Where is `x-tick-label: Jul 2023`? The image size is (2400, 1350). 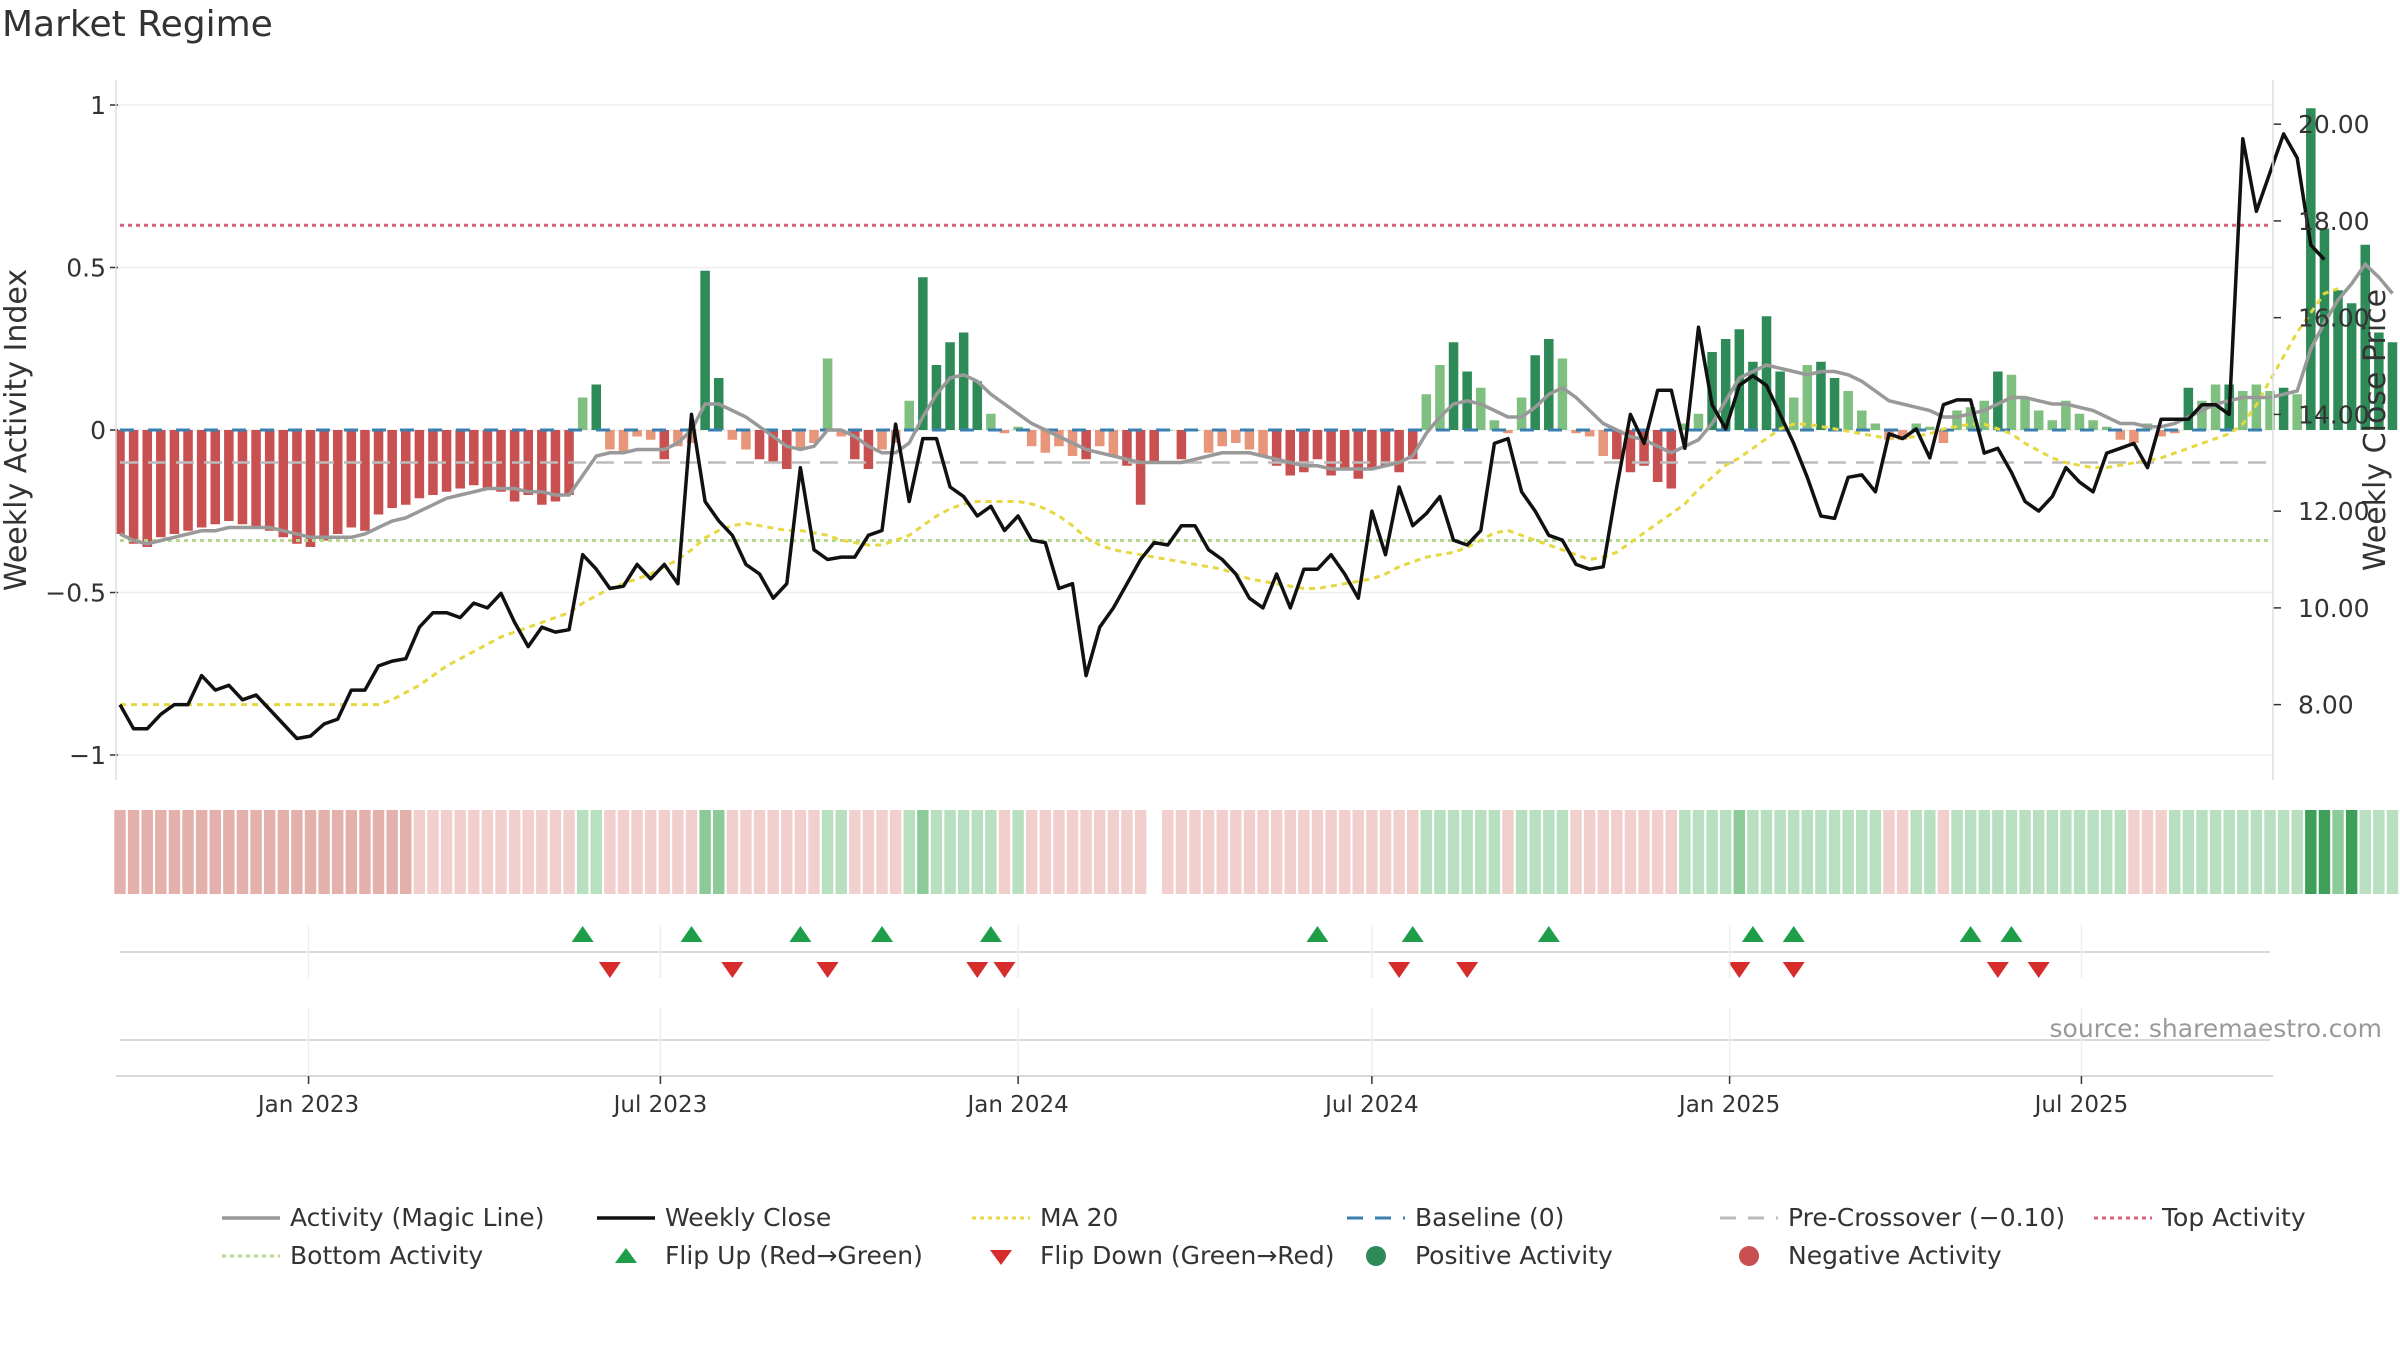 x-tick-label: Jul 2023 is located at coordinates (660, 1105).